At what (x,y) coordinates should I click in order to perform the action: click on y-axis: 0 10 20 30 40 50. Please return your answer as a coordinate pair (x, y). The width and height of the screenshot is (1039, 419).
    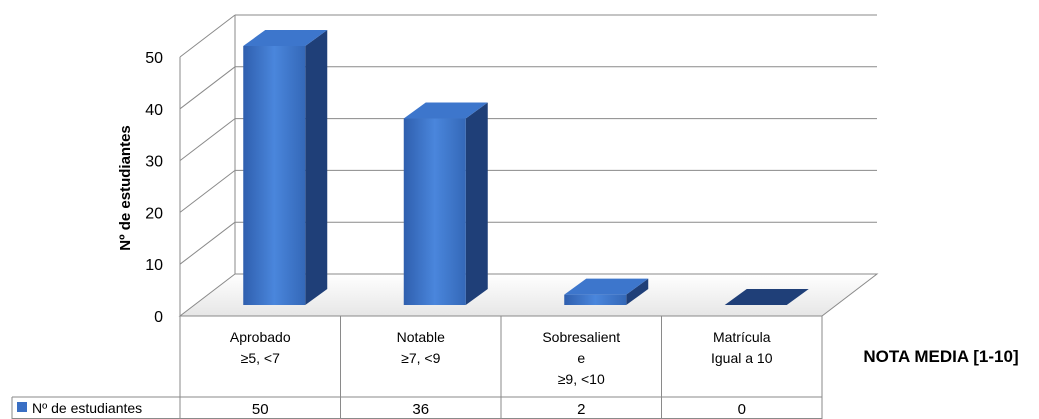
    Looking at the image, I should click on (154, 188).